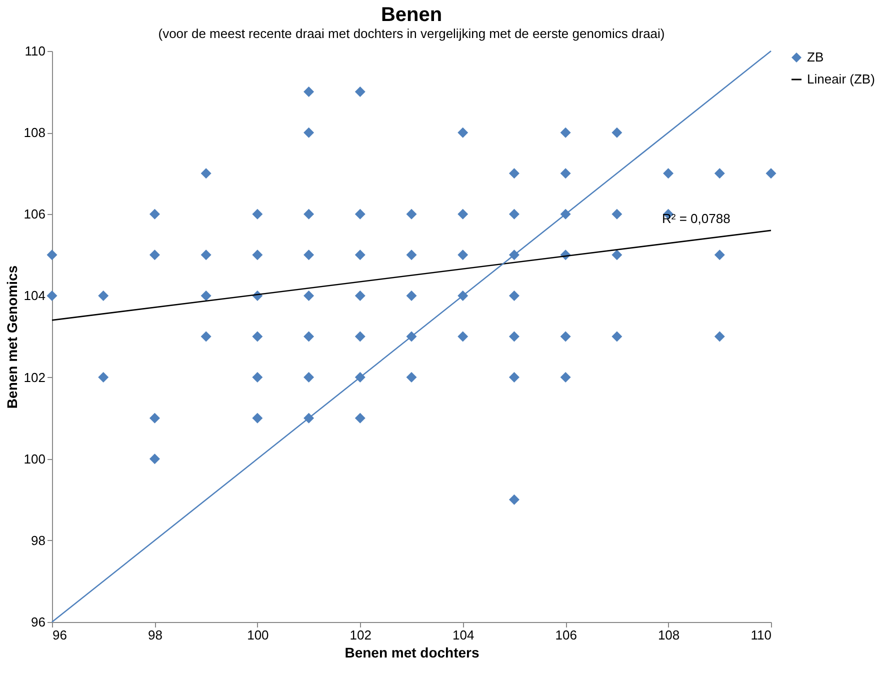 The image size is (892, 675). I want to click on y-tick-label: 96, so click(38, 622).